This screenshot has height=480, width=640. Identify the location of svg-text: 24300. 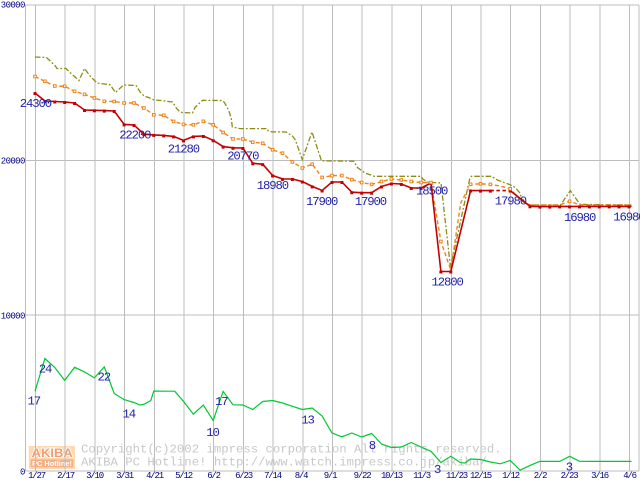
(36, 104).